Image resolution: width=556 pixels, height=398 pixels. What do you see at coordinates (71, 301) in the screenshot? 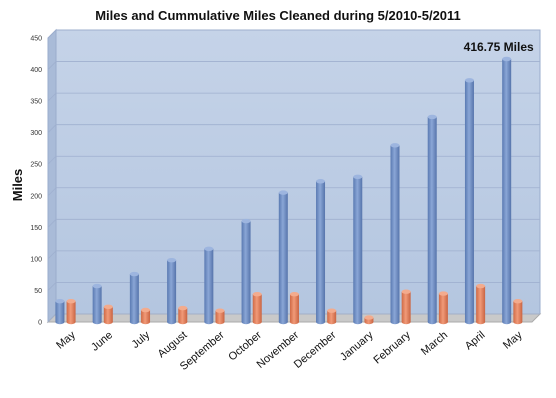
I see `bar-series2-0-top` at bounding box center [71, 301].